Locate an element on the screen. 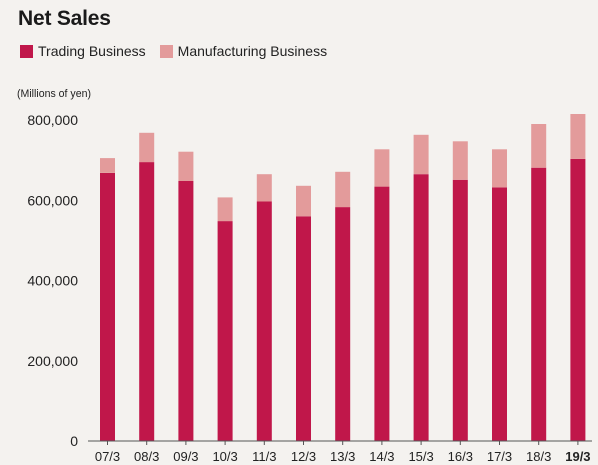  x-tick-label: 07/3 is located at coordinates (107, 456).